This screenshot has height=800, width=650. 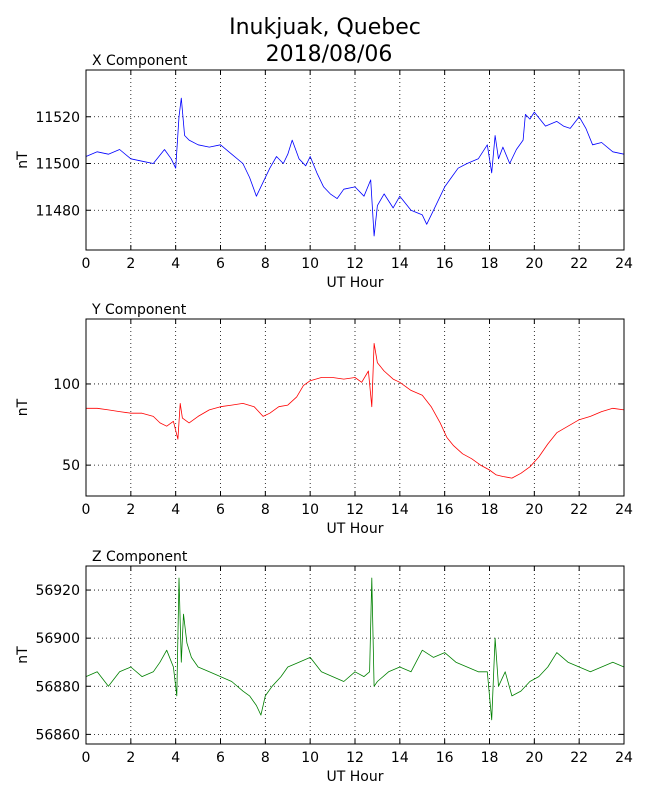 What do you see at coordinates (534, 264) in the screenshot?
I see `x-xtick-label-10: 20` at bounding box center [534, 264].